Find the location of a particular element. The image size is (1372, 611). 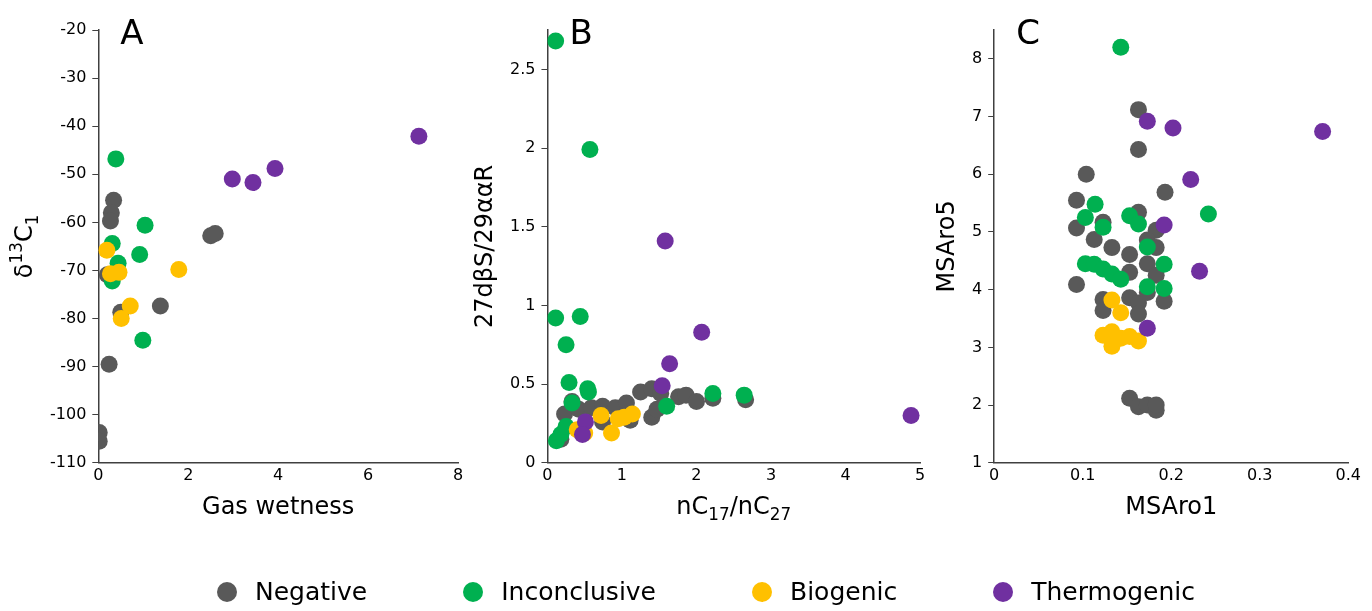

y-tick-label: 0.5 is located at coordinates (522, 383).